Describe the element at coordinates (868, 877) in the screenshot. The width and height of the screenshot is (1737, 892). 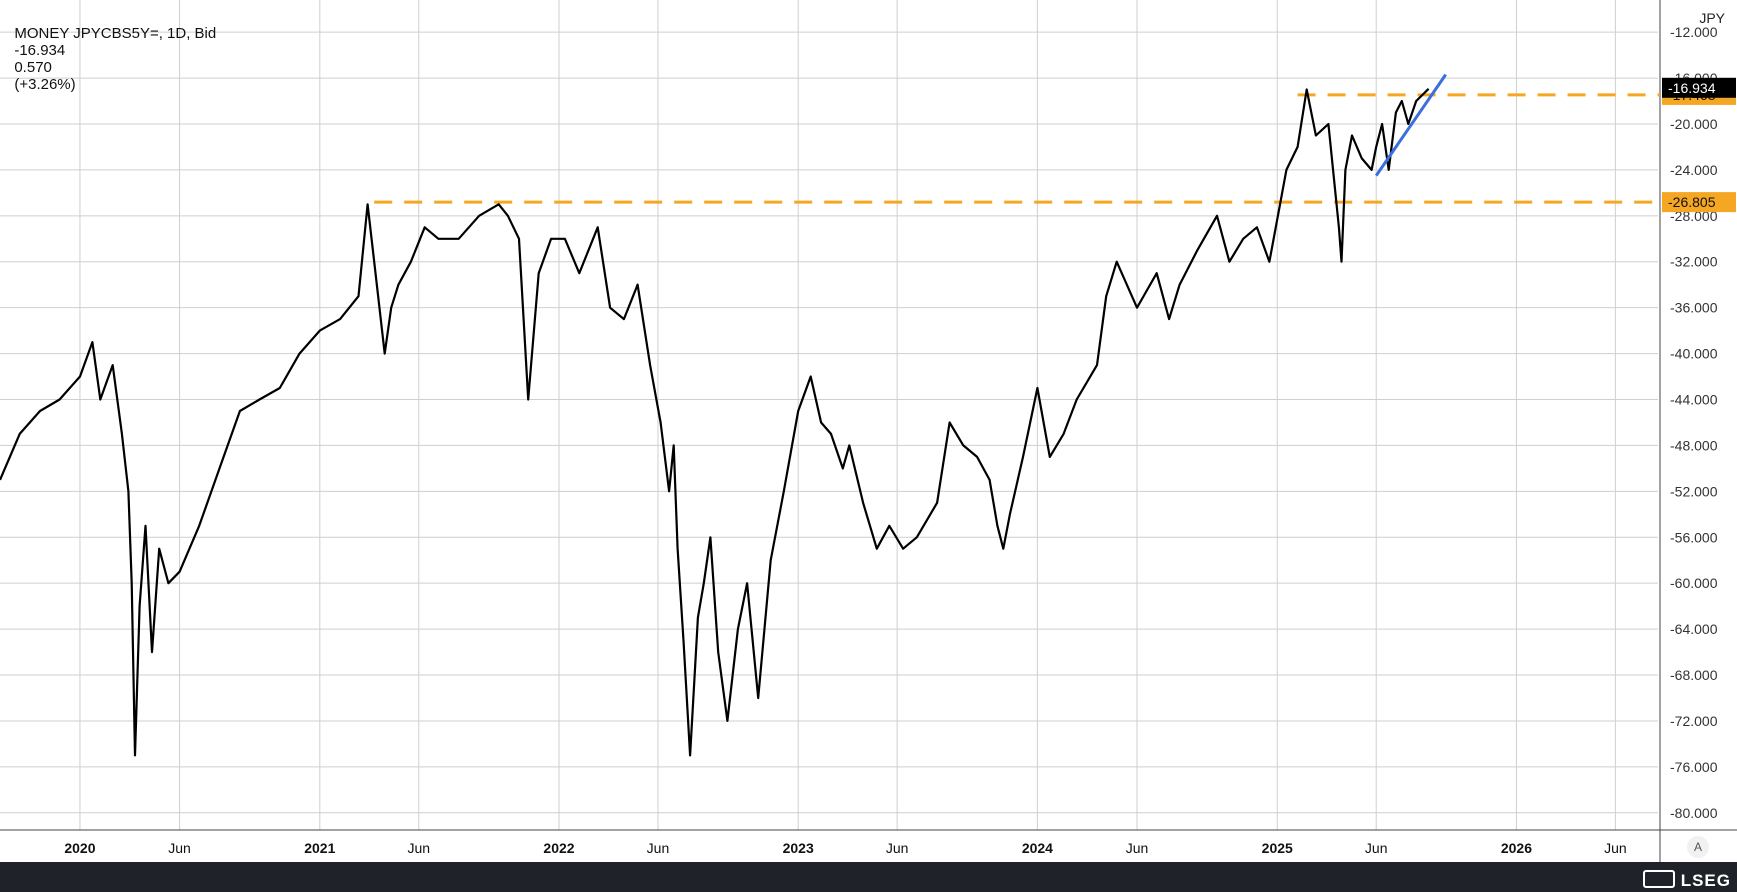
I see `footer-bar: LSEG` at that location.